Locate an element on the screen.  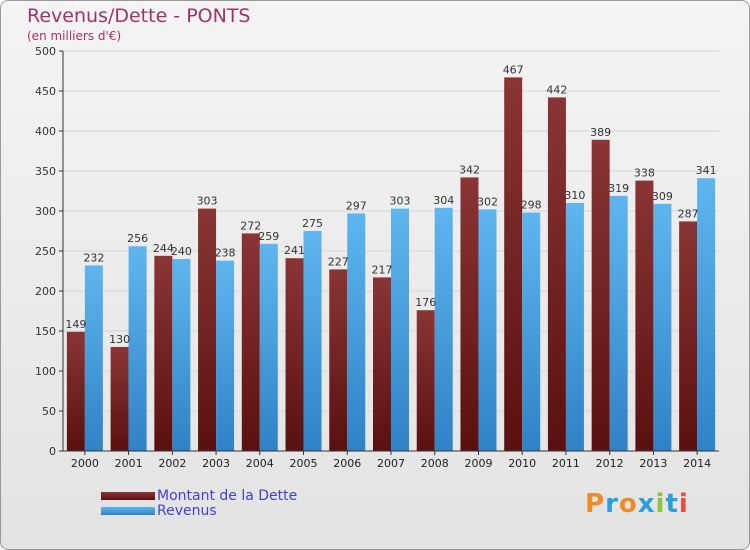
x-tick-label: 2014 is located at coordinates (697, 463).